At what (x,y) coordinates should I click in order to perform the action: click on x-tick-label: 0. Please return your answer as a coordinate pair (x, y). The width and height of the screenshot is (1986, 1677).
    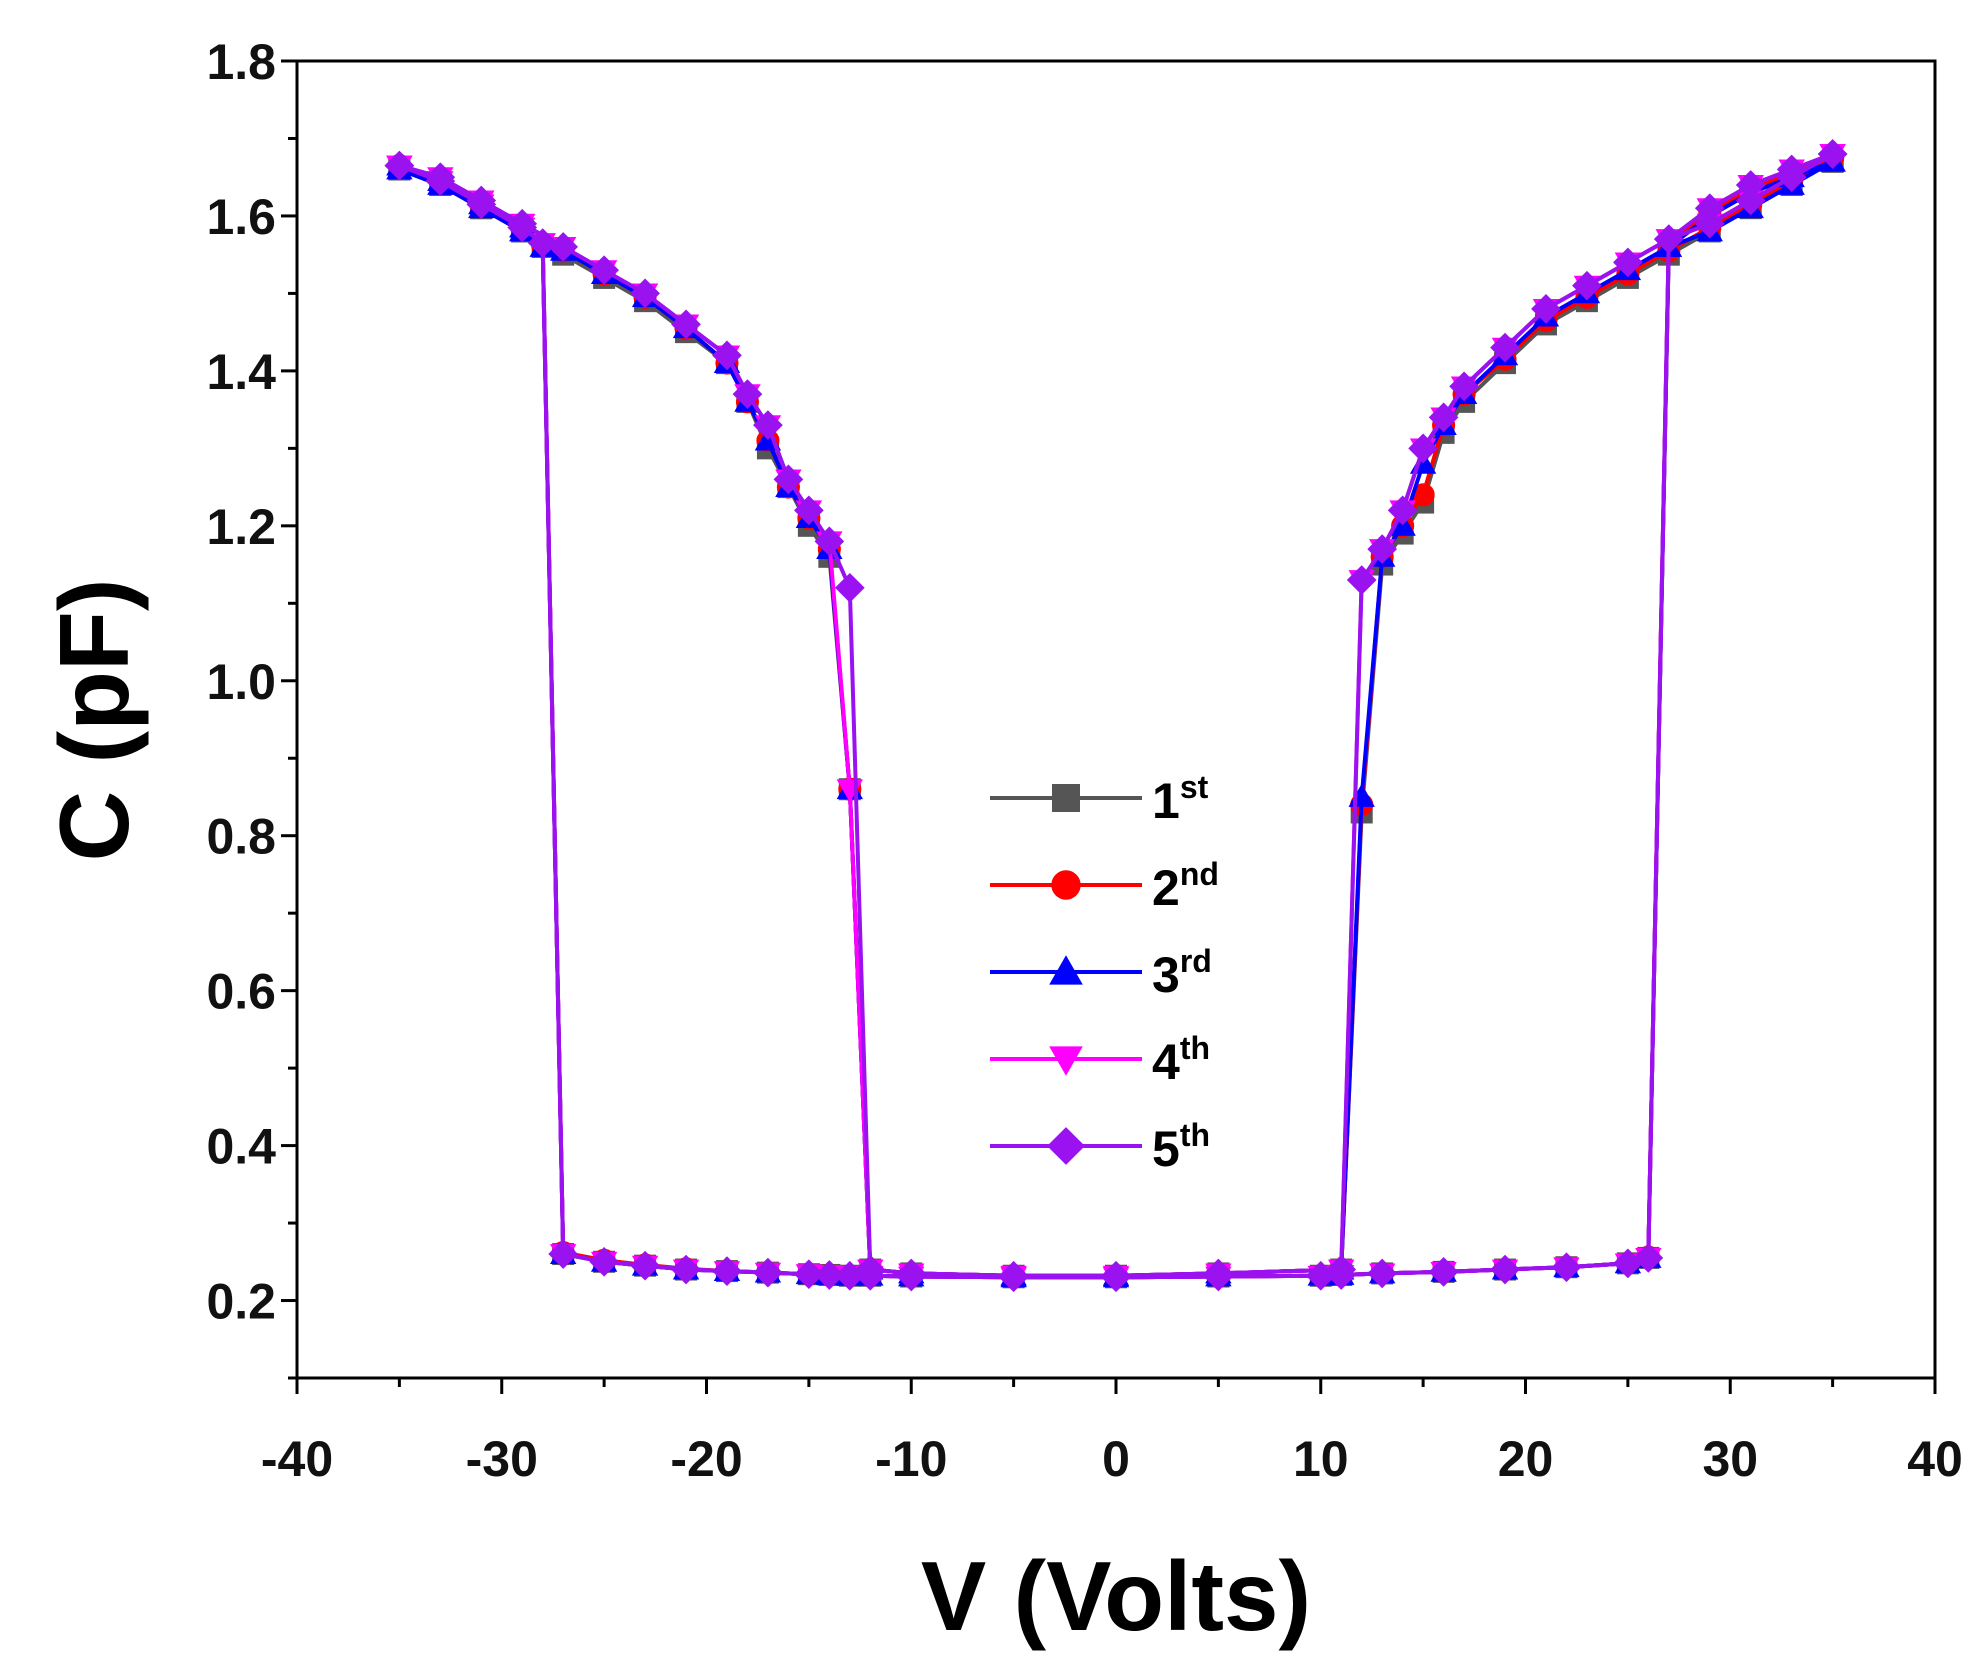
    Looking at the image, I should click on (1116, 1459).